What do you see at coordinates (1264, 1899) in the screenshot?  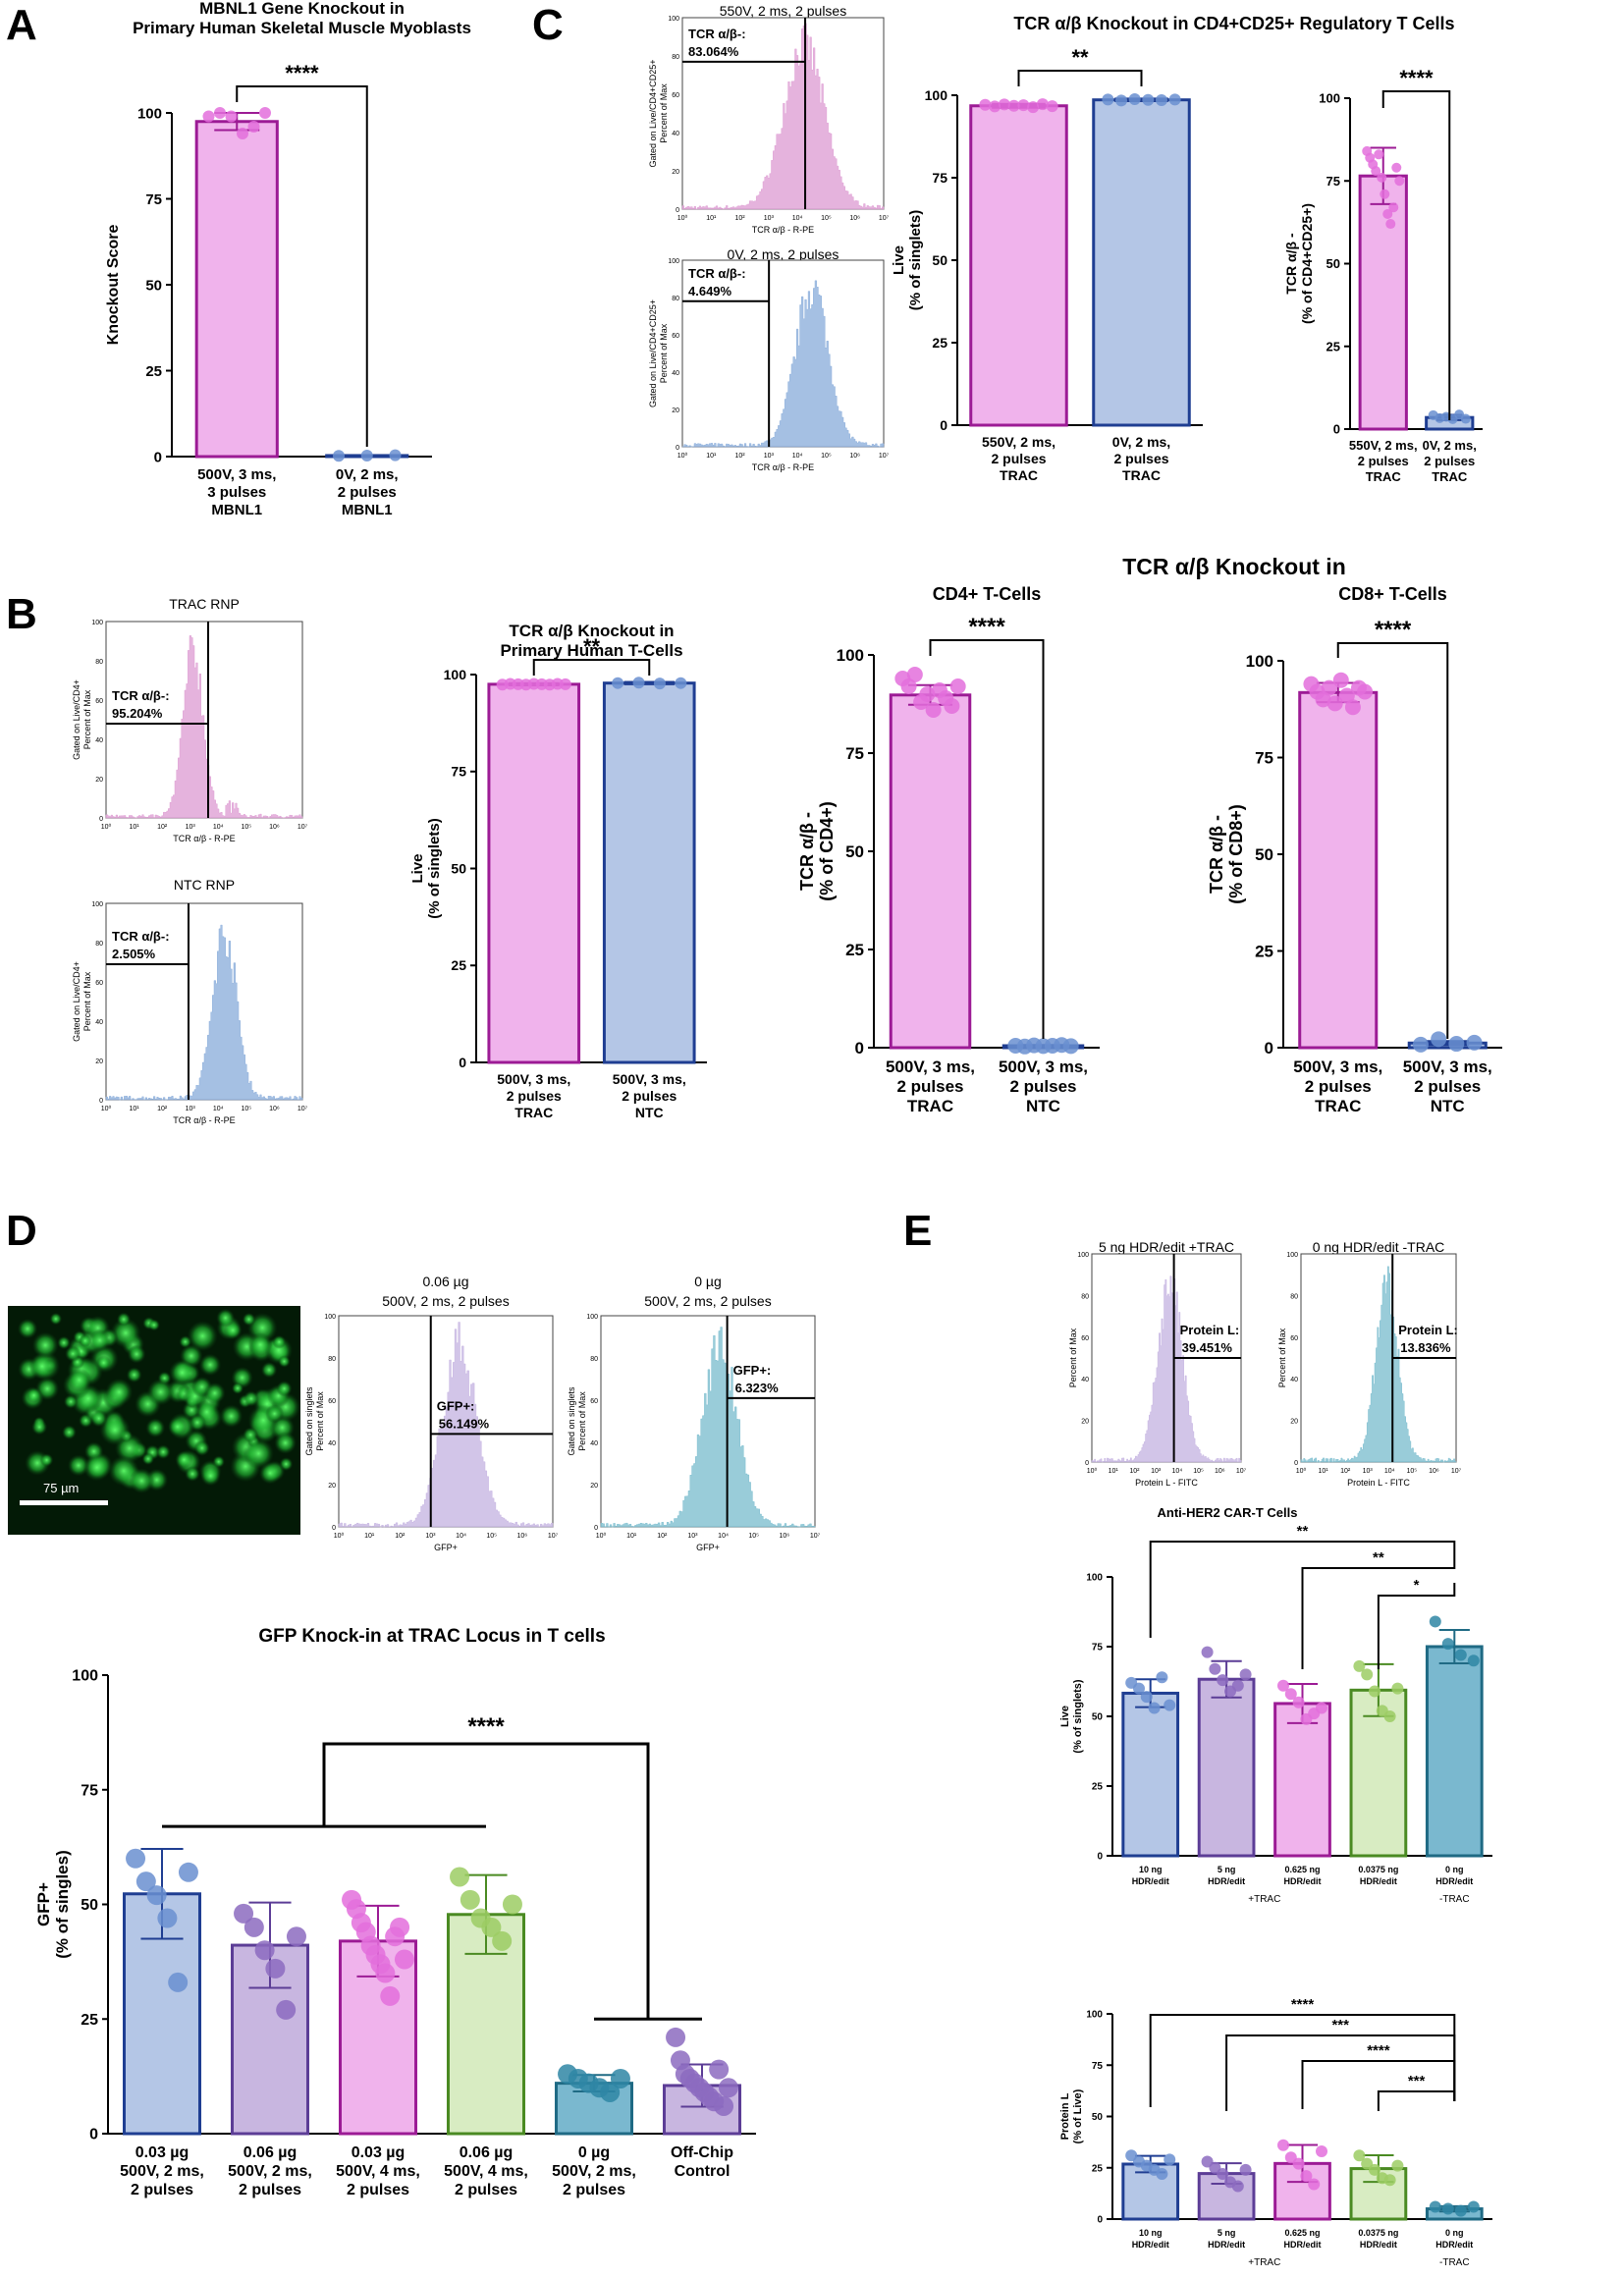 I see `group-label: +TRAC` at bounding box center [1264, 1899].